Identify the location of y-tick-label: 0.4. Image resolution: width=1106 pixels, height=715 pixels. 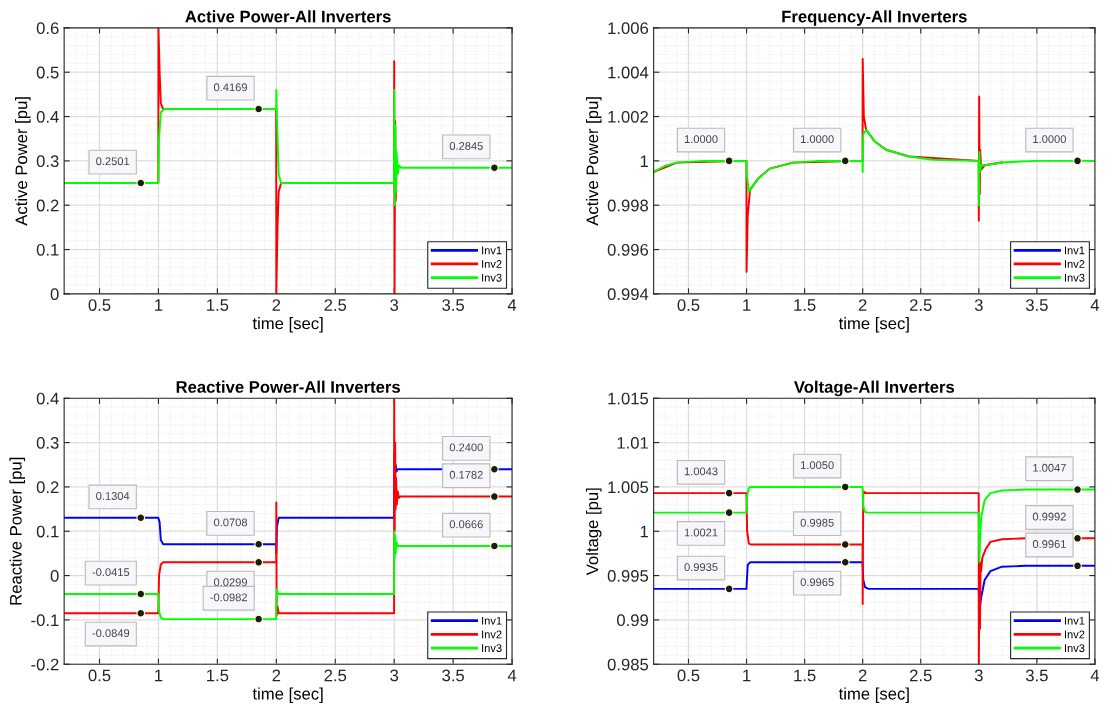
(47, 398).